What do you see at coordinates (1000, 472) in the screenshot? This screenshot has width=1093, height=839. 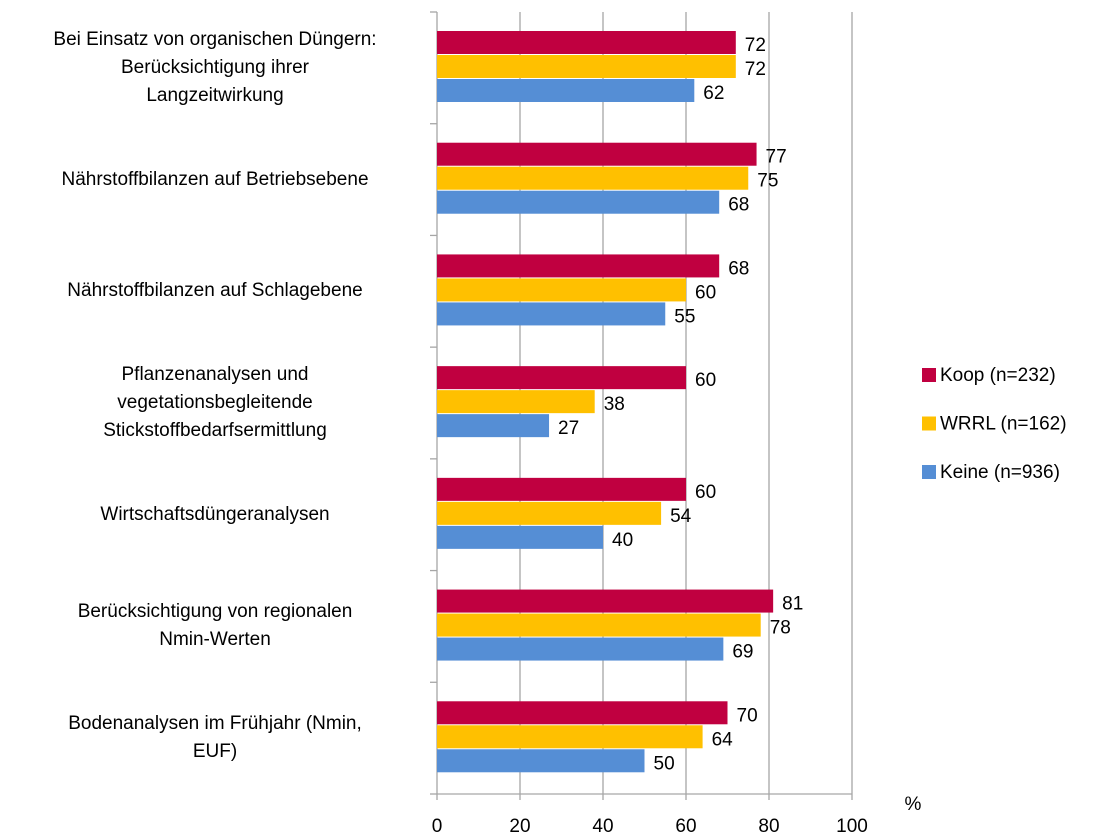 I see `legend-label: Keine (n=936)` at bounding box center [1000, 472].